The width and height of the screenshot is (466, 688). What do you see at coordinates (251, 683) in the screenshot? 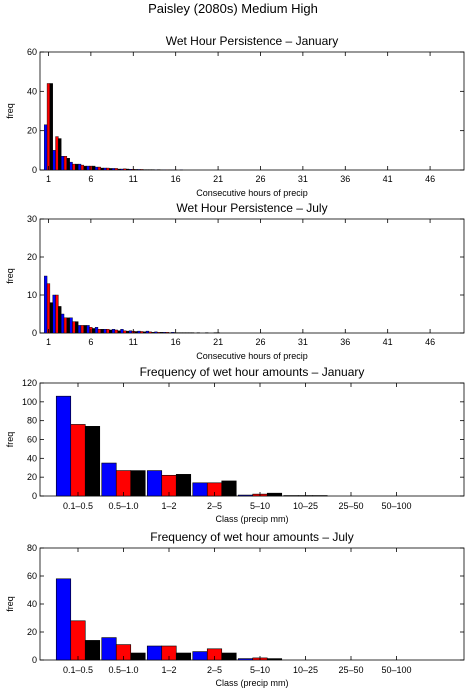
I see `x-axis-label: Class (precip mm)` at bounding box center [251, 683].